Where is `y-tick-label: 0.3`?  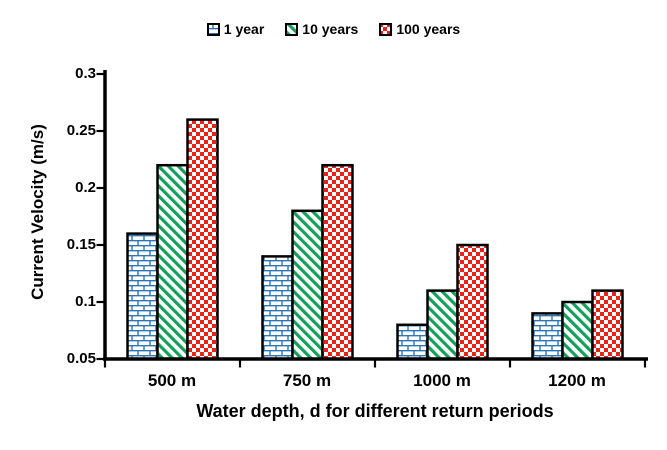 y-tick-label: 0.3 is located at coordinates (85, 73).